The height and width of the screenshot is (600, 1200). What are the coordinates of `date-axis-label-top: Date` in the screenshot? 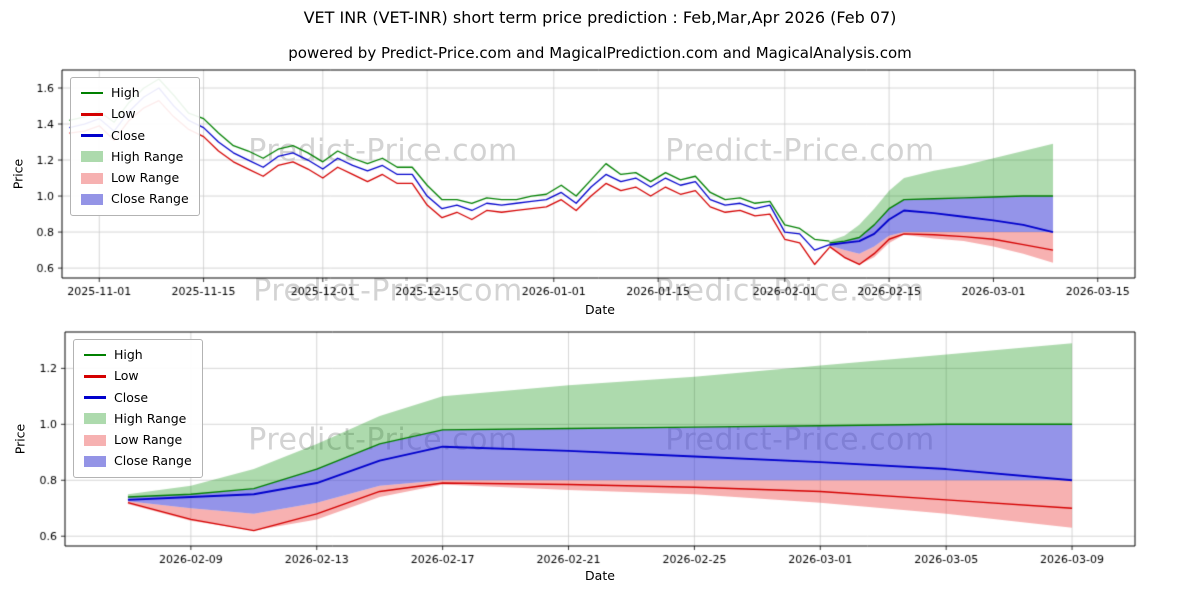 It's located at (600, 309).